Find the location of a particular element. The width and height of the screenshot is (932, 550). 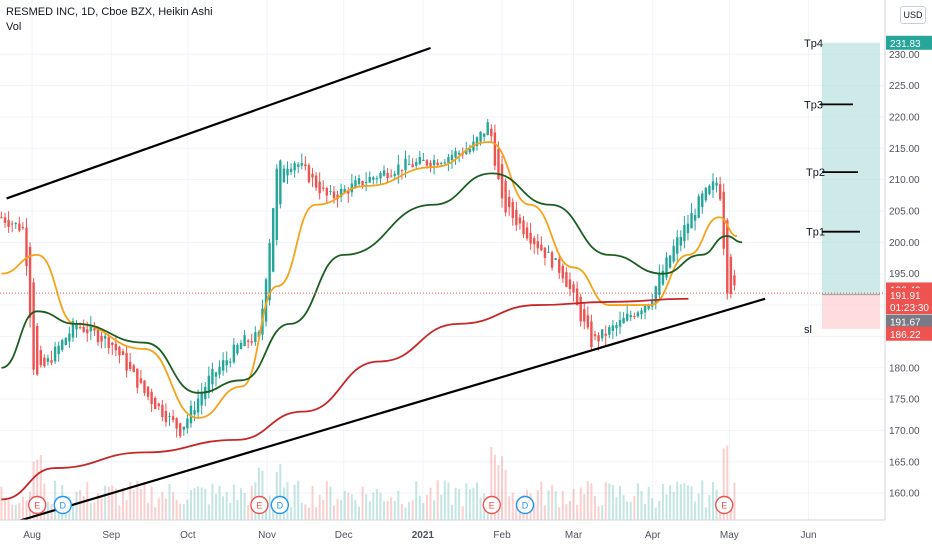

price-tick-label: 205.00 is located at coordinates (904, 212).